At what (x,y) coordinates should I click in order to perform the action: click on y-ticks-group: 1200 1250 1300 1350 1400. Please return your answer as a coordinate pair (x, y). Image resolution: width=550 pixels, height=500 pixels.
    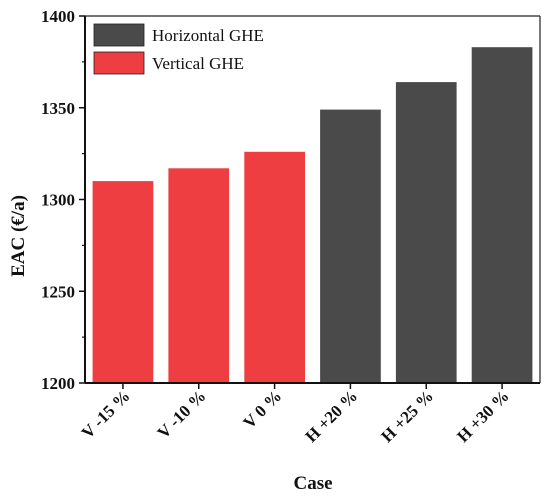
    Looking at the image, I should click on (63, 200).